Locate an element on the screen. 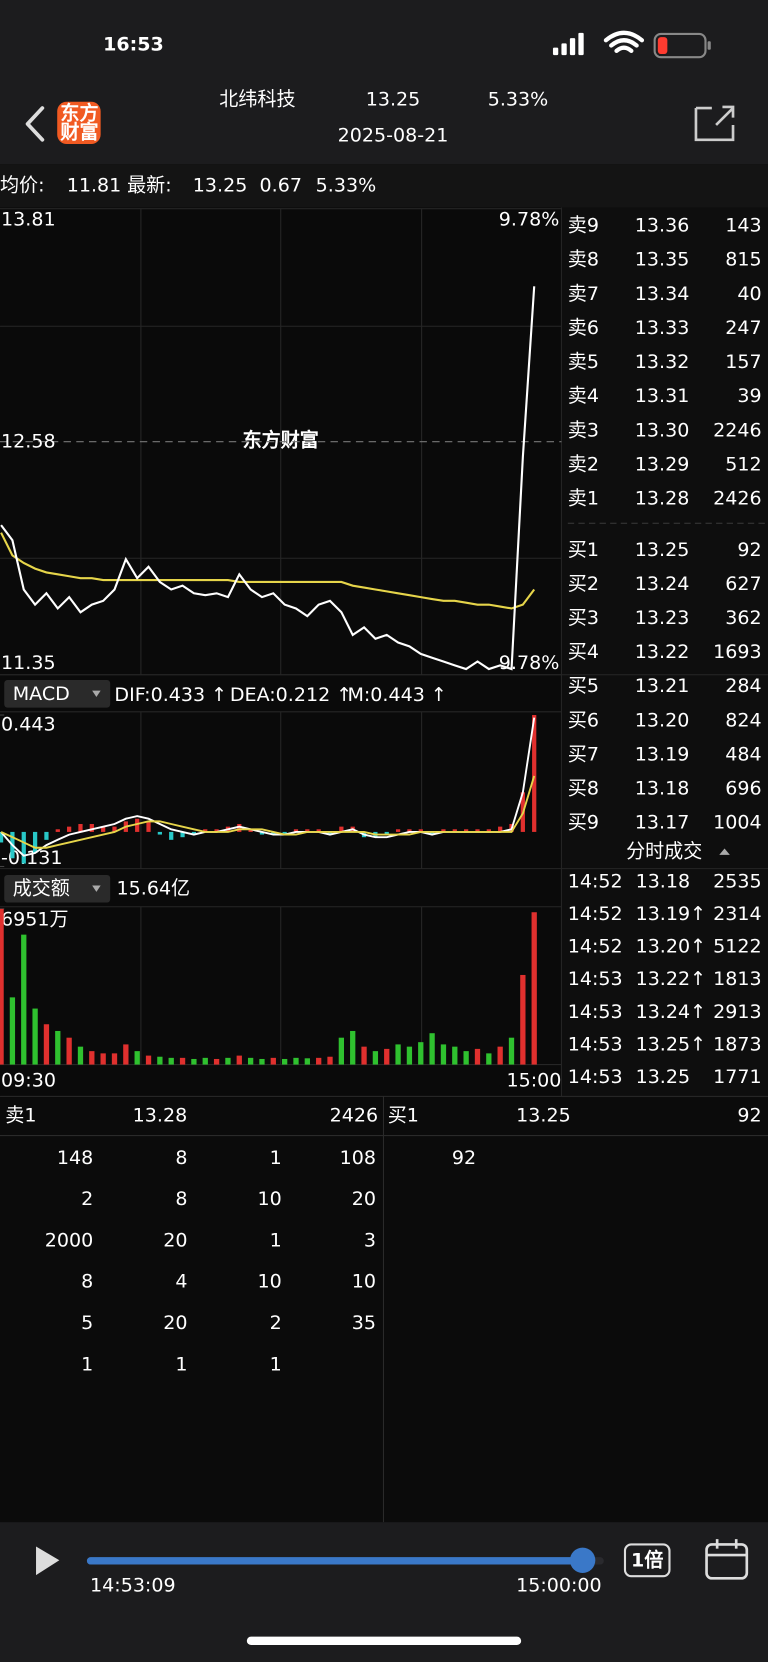  calendar-button is located at coordinates (727, 1559).